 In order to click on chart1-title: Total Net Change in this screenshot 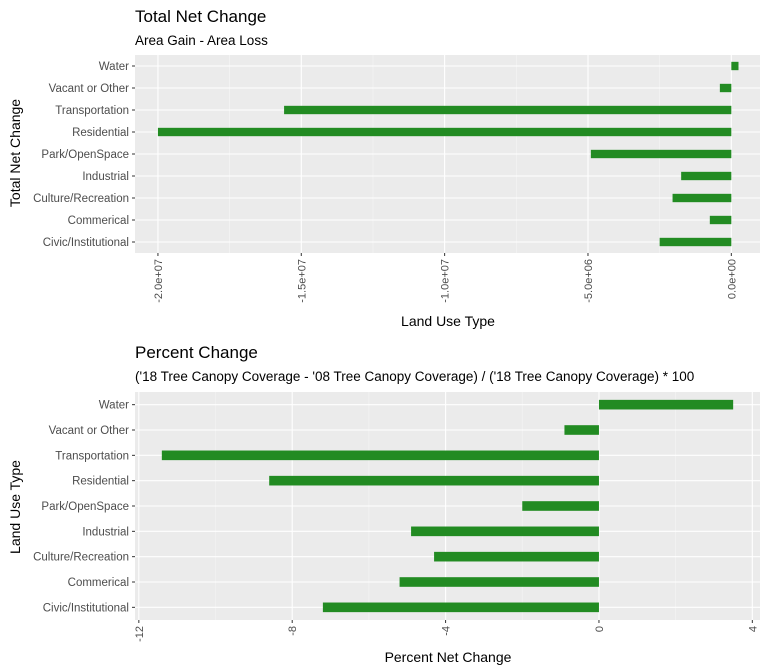, I will do `click(200, 16)`.